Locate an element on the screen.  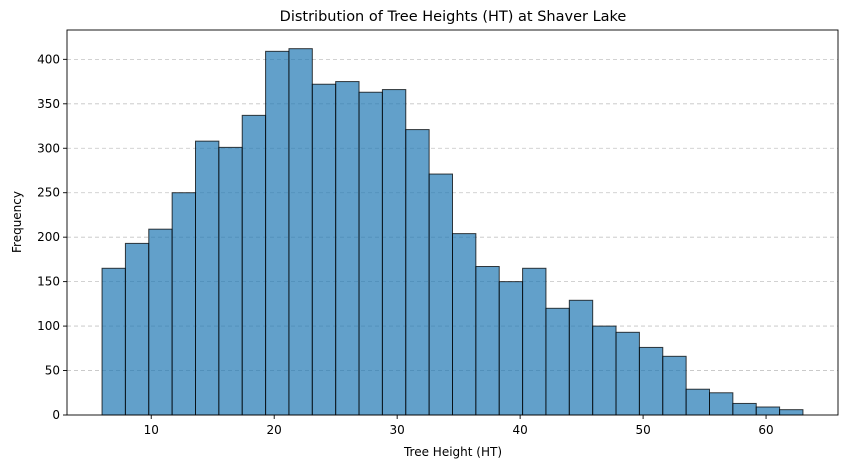
y-tick-label: 50 is located at coordinates (52, 371).